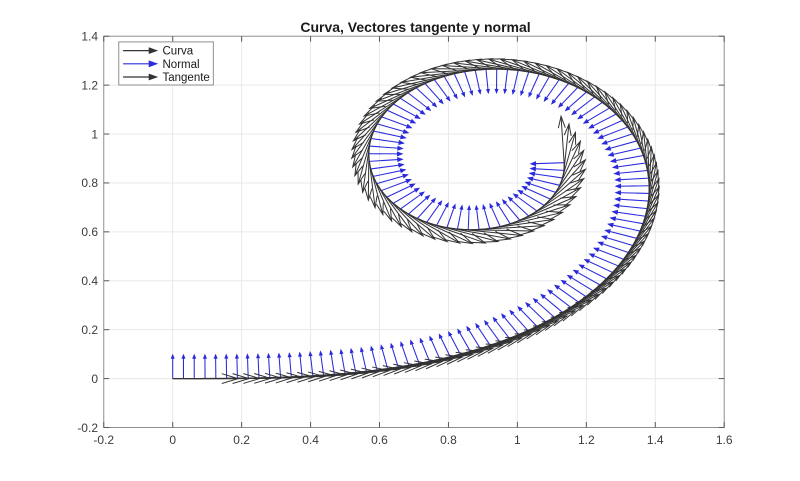 The image size is (800, 481). What do you see at coordinates (181, 65) in the screenshot?
I see `svg-text: Normal` at bounding box center [181, 65].